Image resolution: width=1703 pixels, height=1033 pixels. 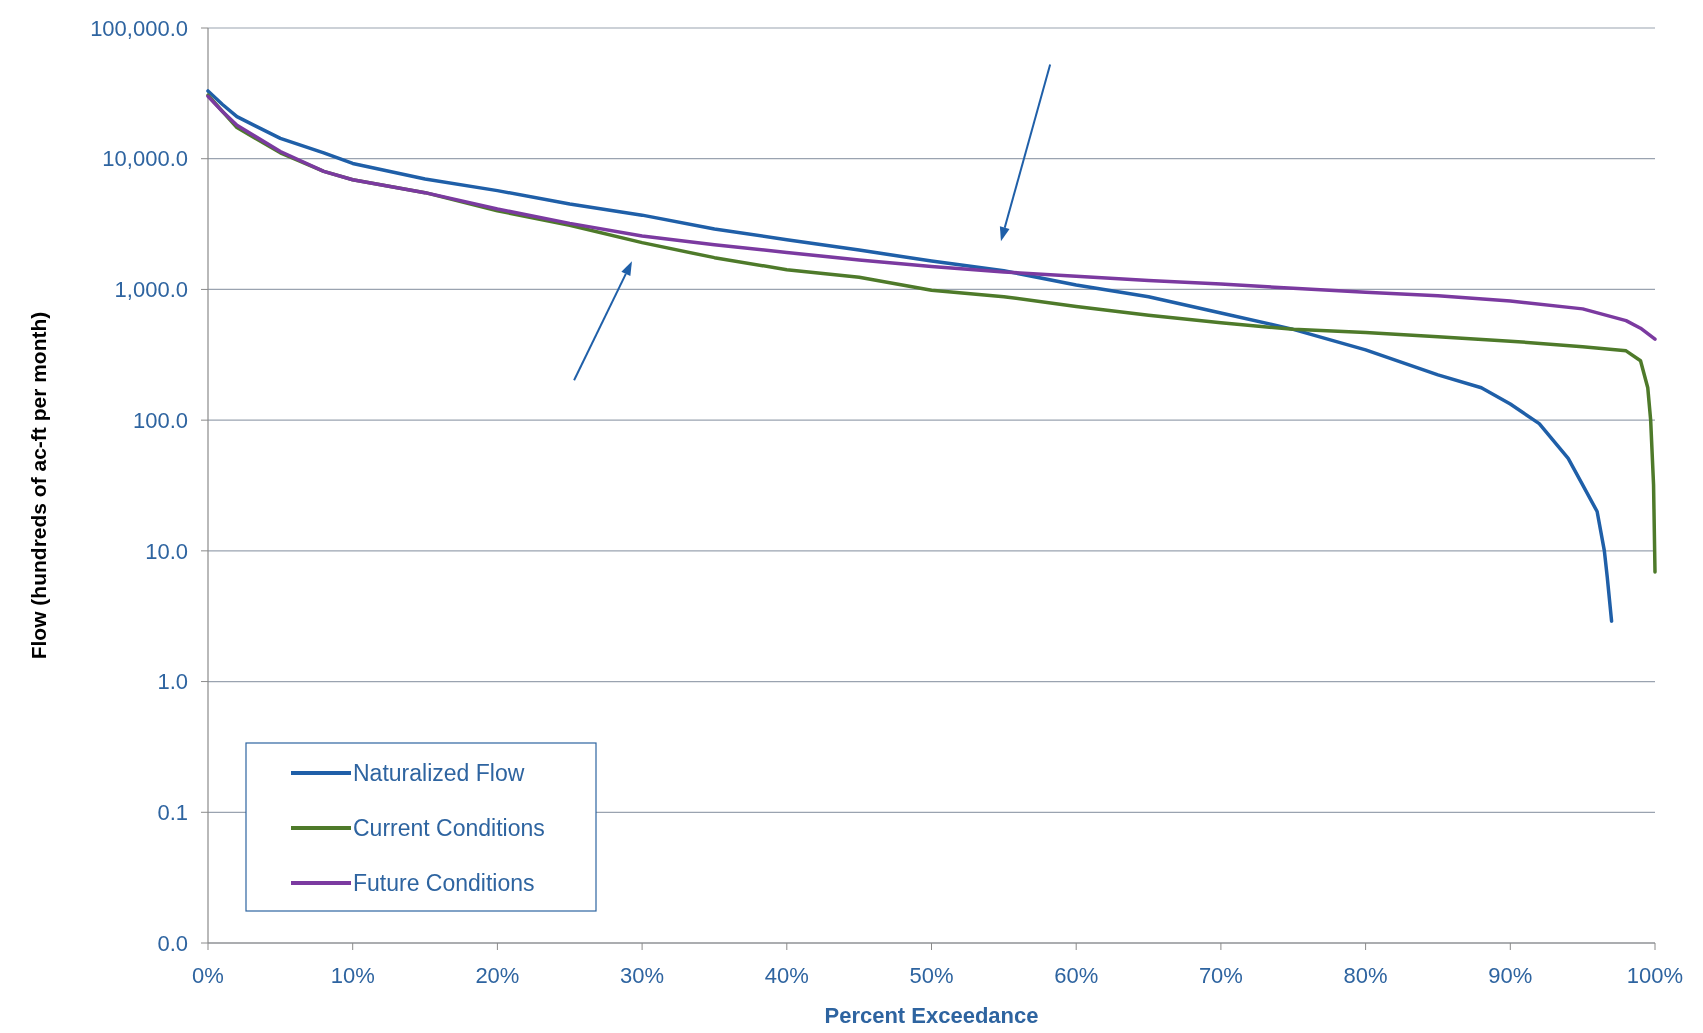 What do you see at coordinates (931, 1015) in the screenshot?
I see `x-axis-title: Percent Exceedance` at bounding box center [931, 1015].